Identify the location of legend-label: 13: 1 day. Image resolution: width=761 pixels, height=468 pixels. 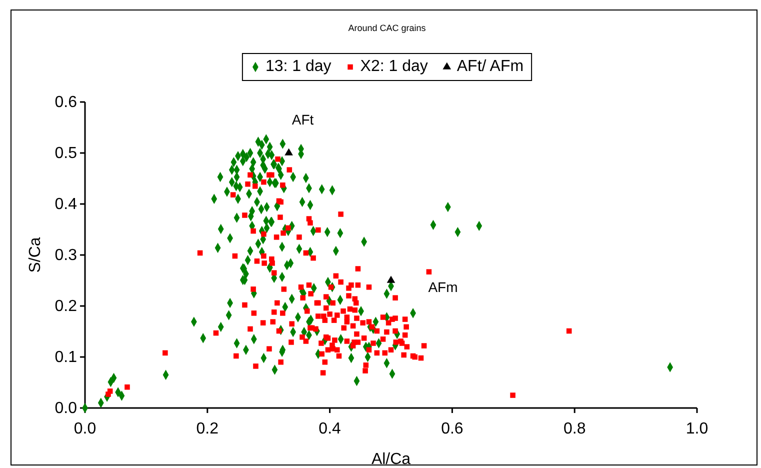
(298, 67).